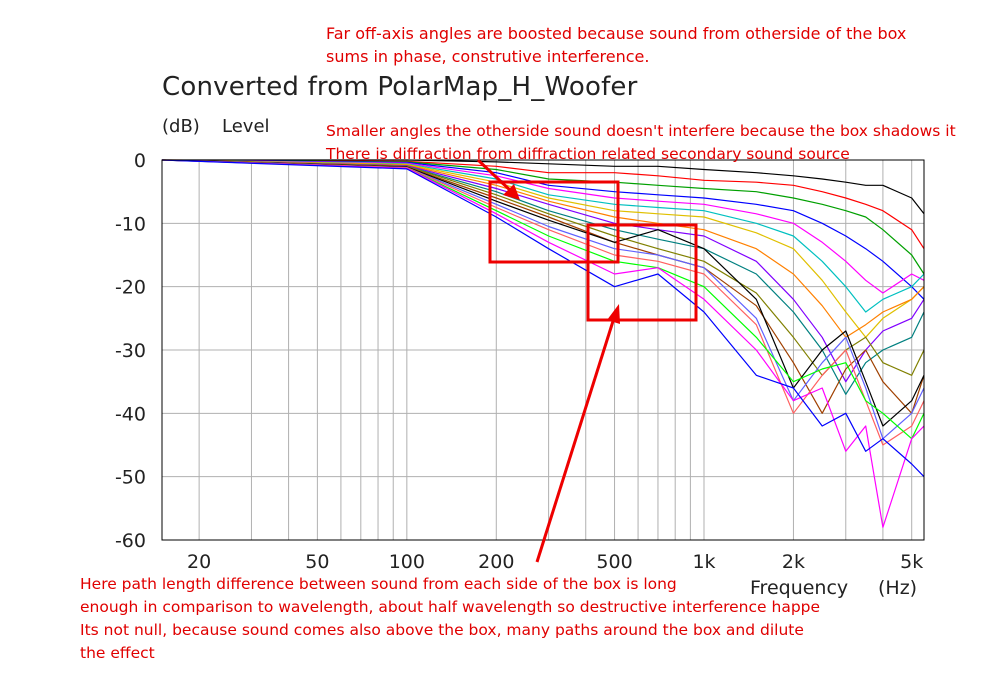  Describe the element at coordinates (130, 224) in the screenshot. I see `y-tick-label: -10` at that location.